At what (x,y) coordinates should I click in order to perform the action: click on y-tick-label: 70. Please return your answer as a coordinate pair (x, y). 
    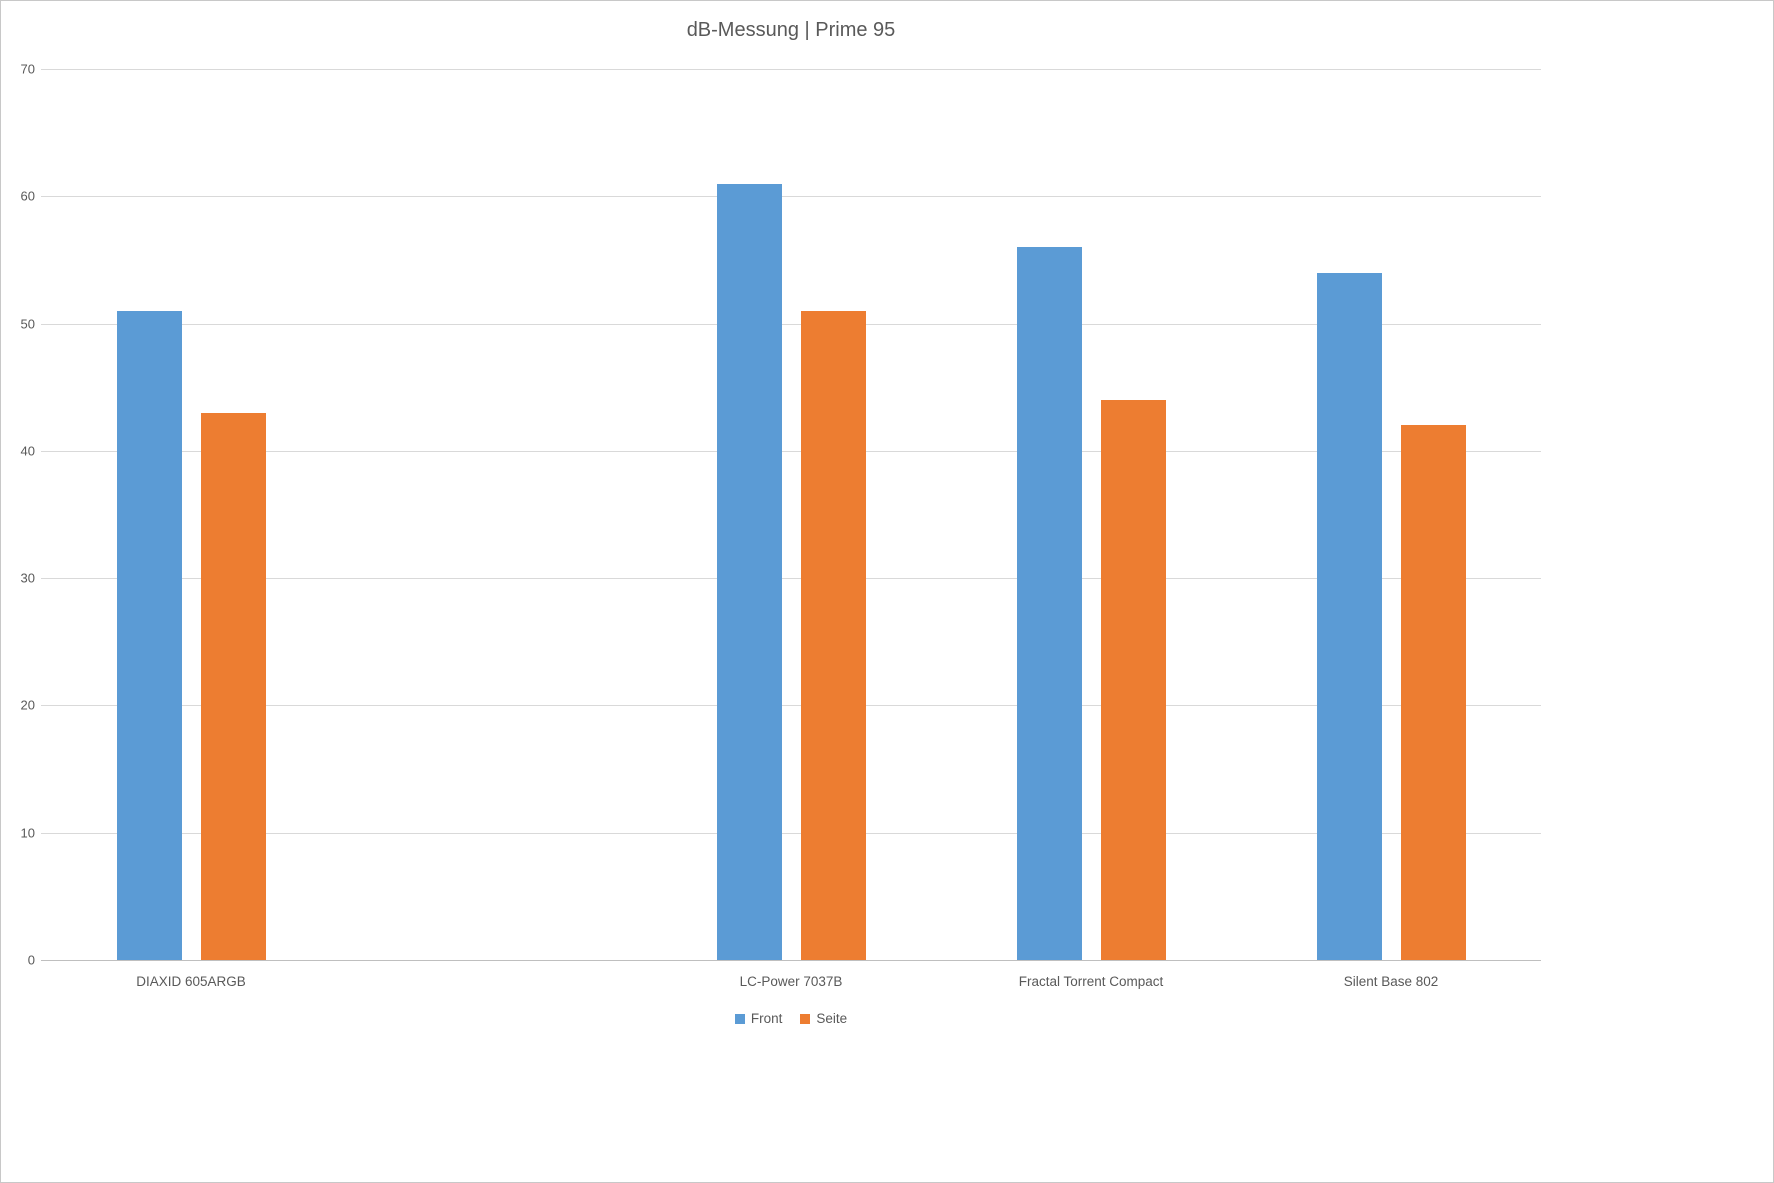
    Looking at the image, I should click on (27, 69).